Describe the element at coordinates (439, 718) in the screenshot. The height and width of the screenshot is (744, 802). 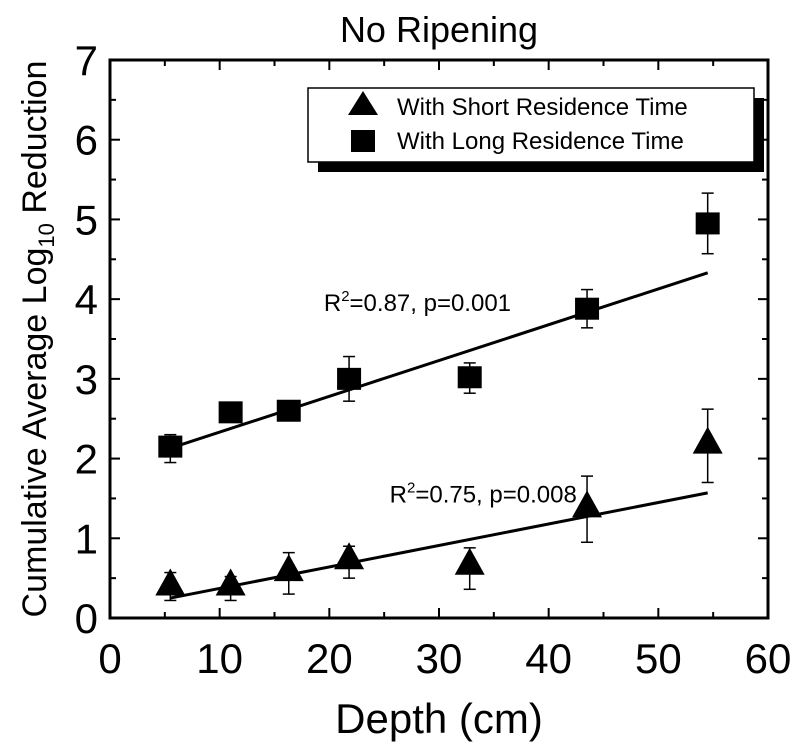
I see `x-axis-label: Depth (cm)` at that location.